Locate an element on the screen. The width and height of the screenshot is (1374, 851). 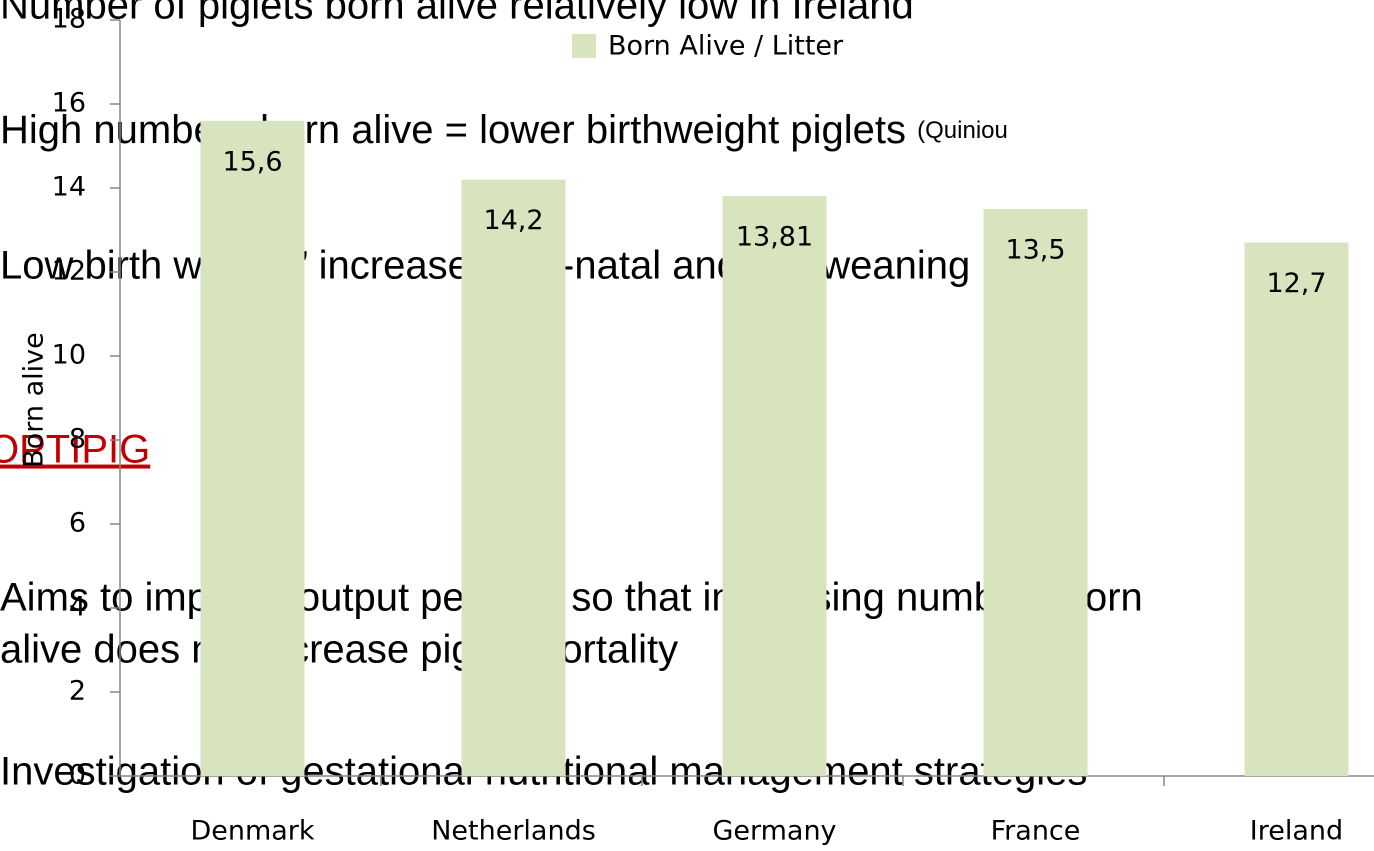
y-tick-label: 16 is located at coordinates (69, 103).